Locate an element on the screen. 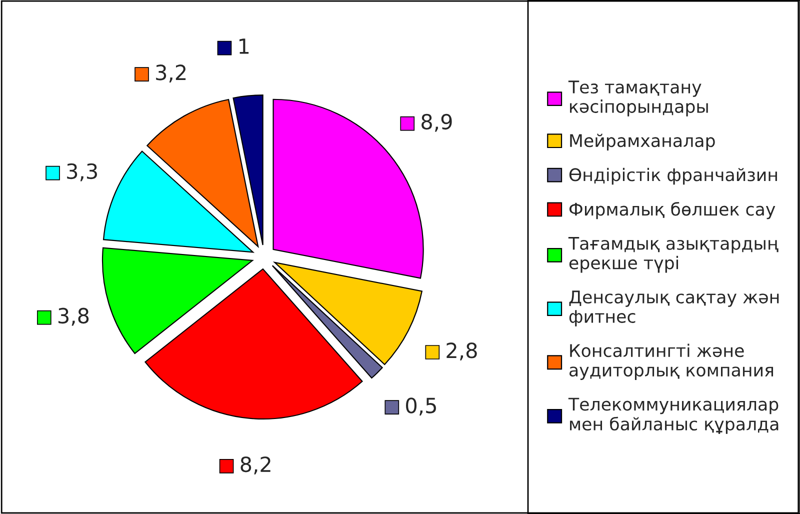  legend-label: Өндірістік франчайзин is located at coordinates (673, 176).